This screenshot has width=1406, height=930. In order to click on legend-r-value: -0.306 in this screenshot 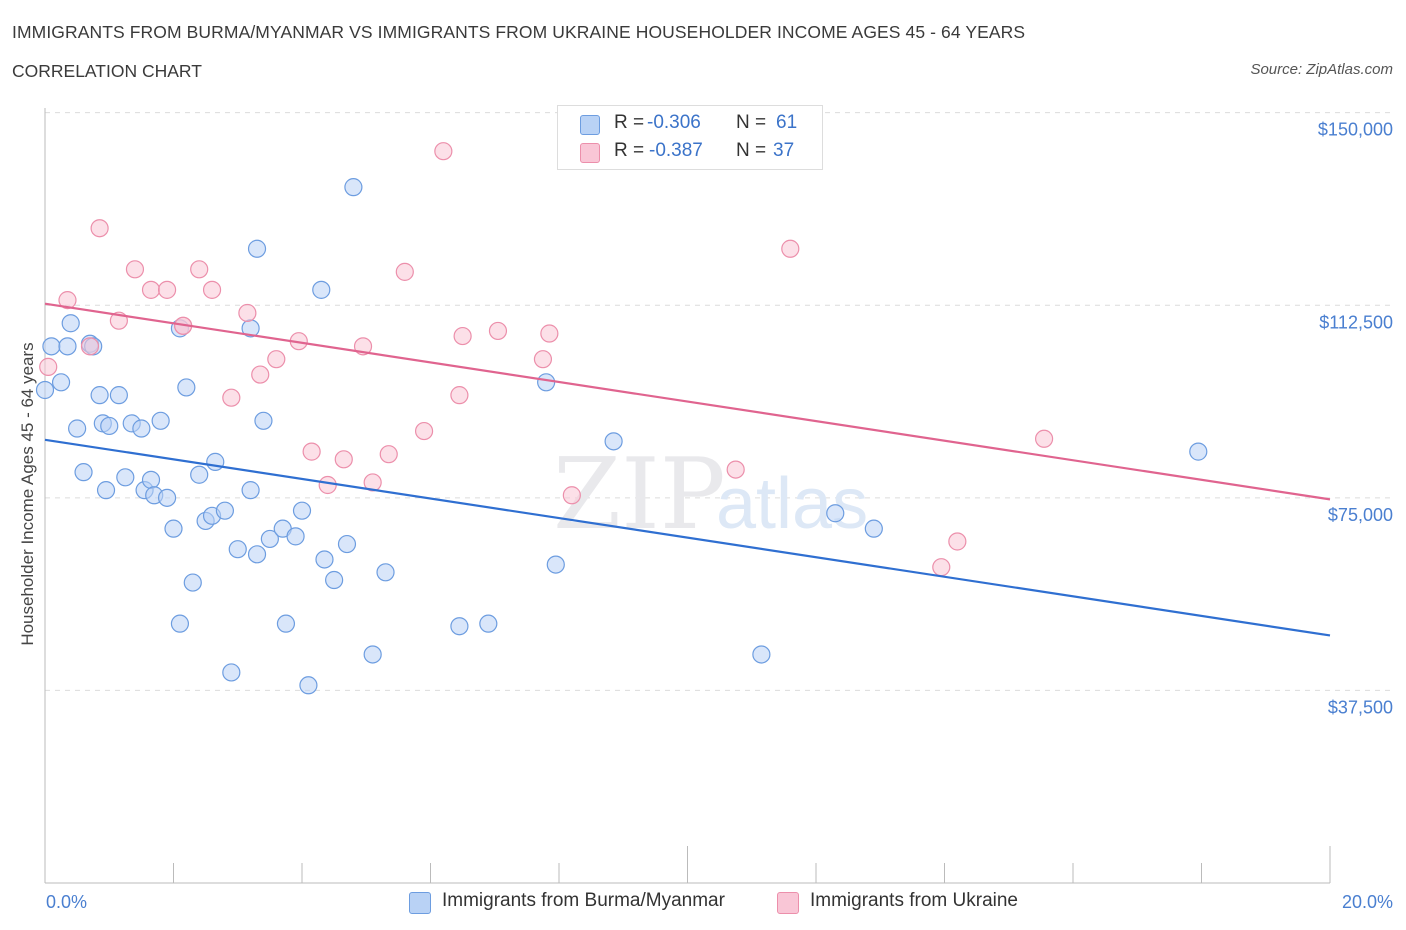, I will do `click(674, 122)`.